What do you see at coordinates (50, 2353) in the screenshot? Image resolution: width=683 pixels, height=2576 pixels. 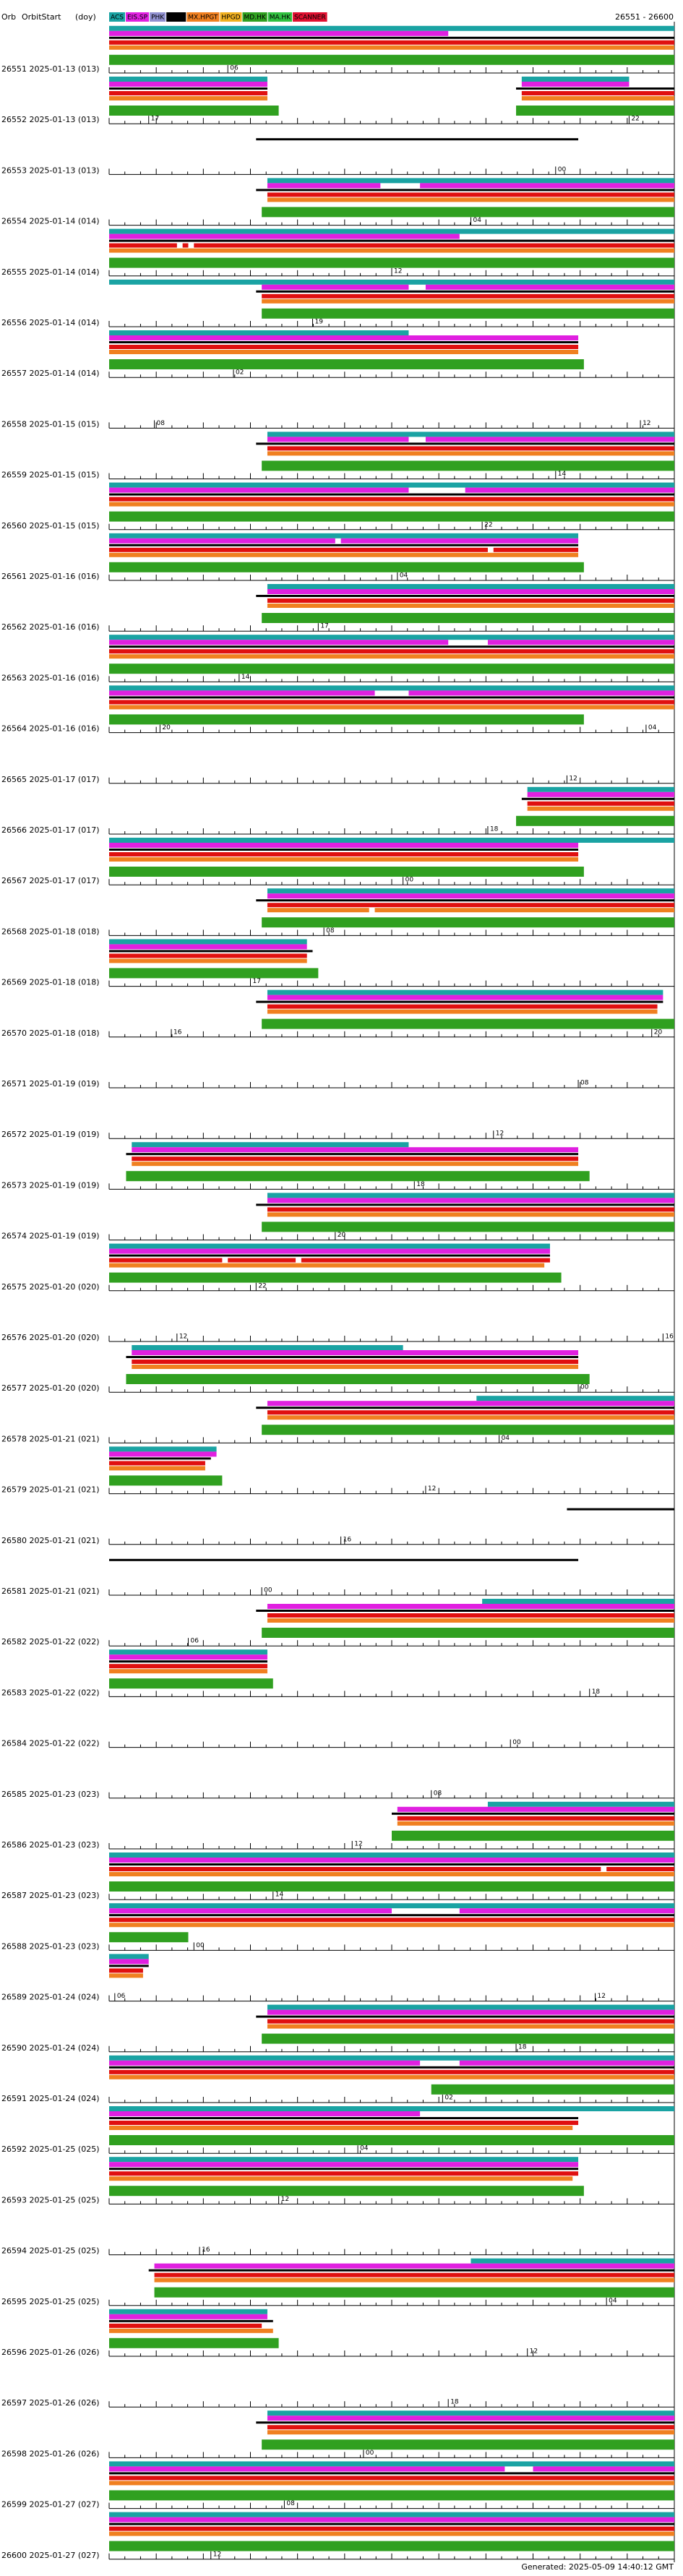 I see `orbit-label: 26596 2025-01-26 (026)` at bounding box center [50, 2353].